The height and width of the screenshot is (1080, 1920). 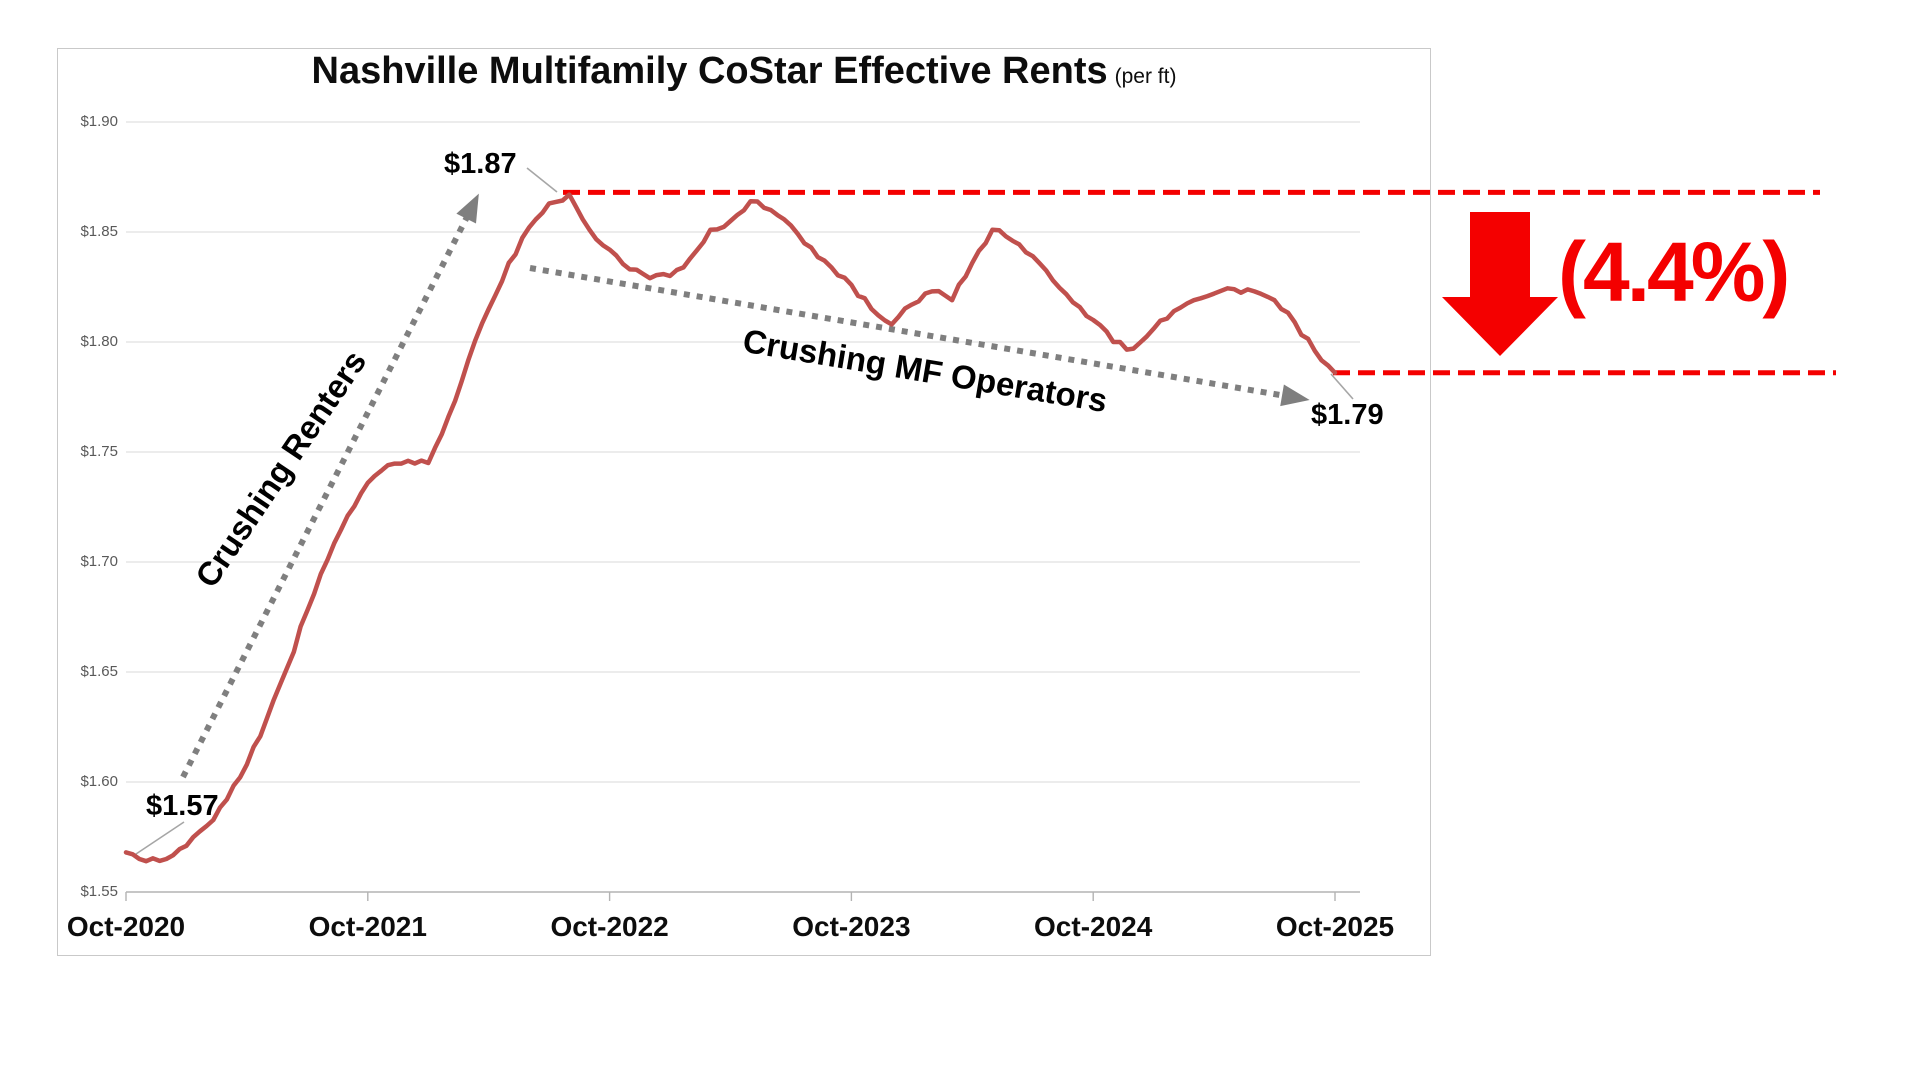 I want to click on x-tick-label: Oct-2020, so click(x=126, y=926).